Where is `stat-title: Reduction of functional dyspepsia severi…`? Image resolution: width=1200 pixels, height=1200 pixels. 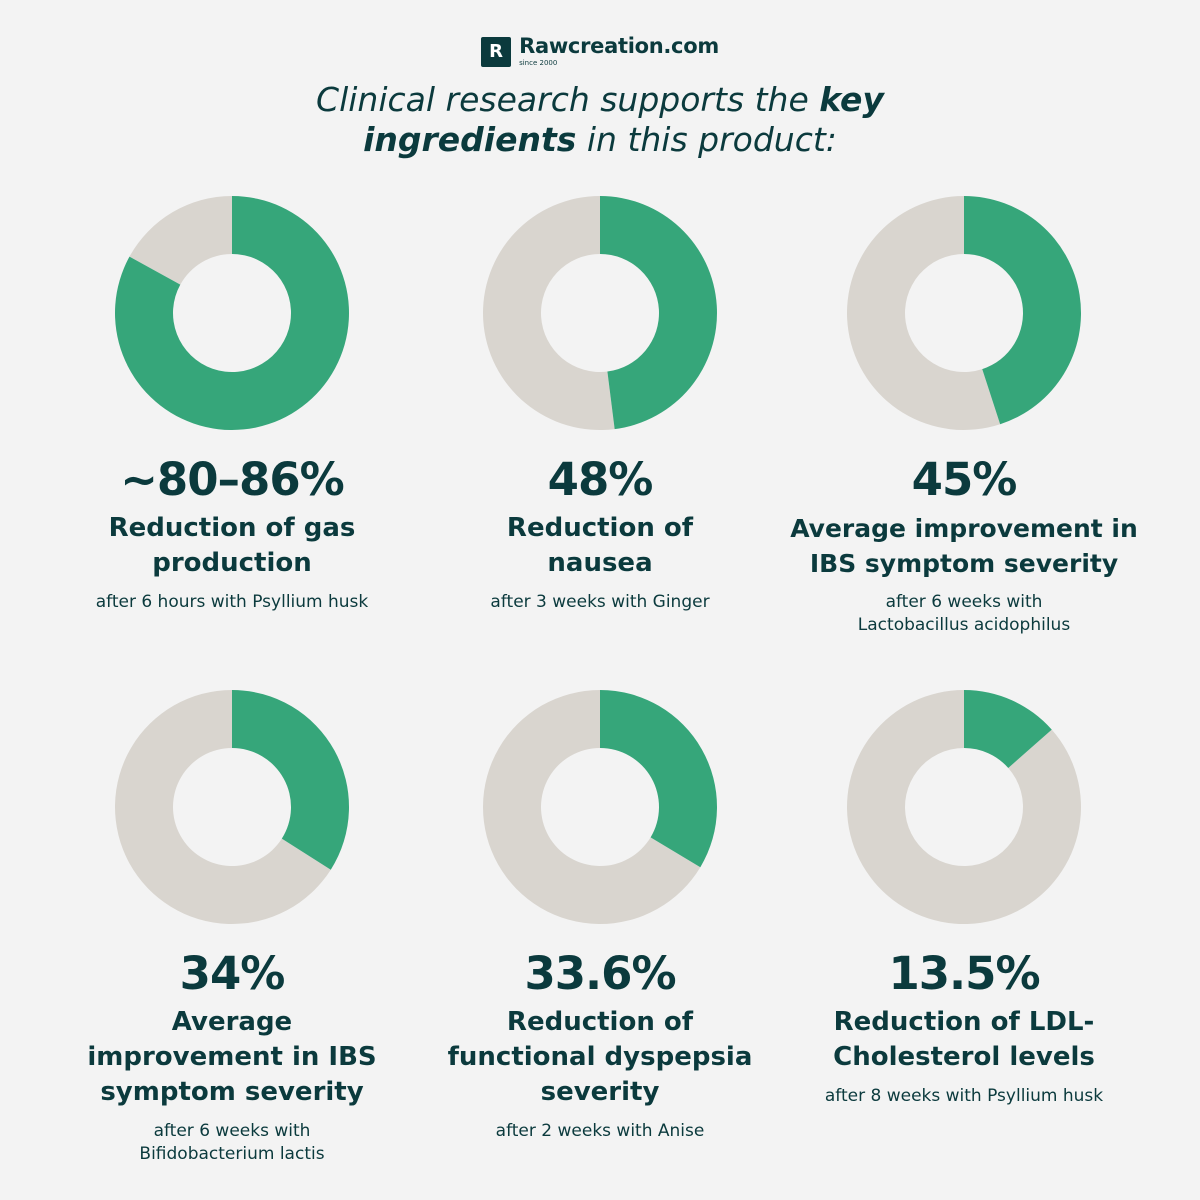
stat-title: Reduction of functional dyspepsia severi… is located at coordinates (600, 1057).